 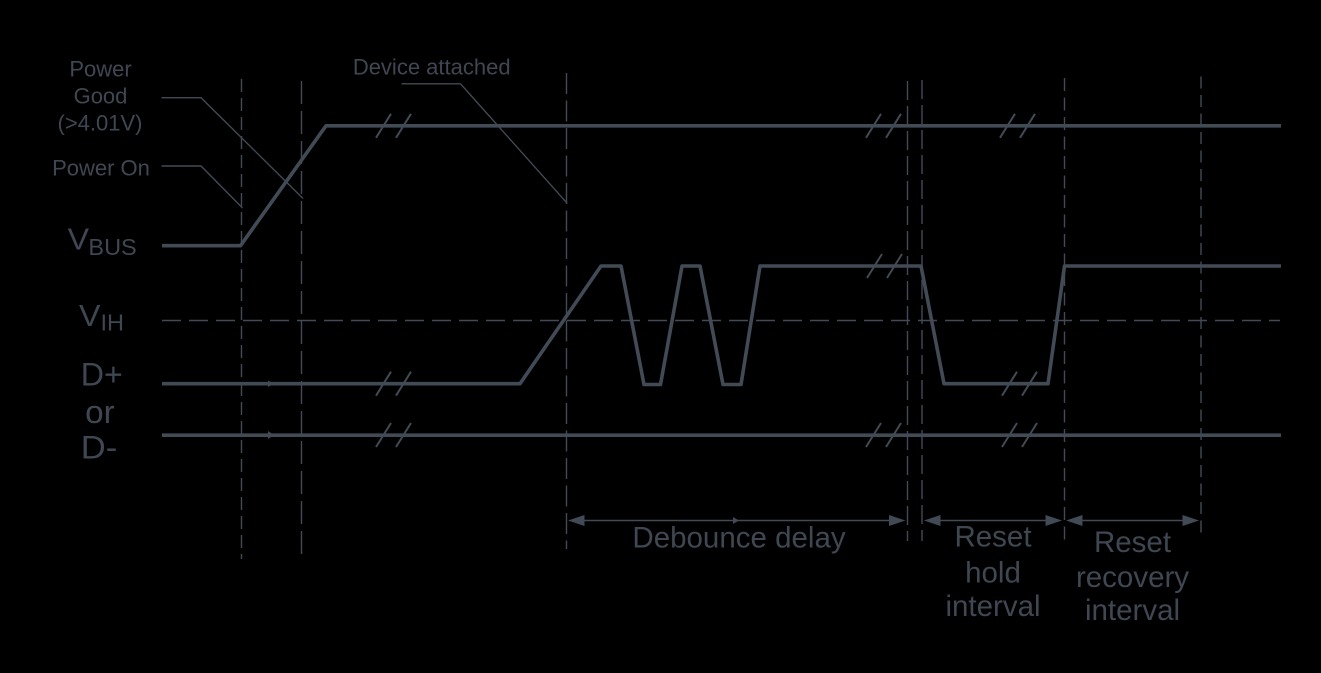 I want to click on svg-text: BUS, so click(x=112, y=247).